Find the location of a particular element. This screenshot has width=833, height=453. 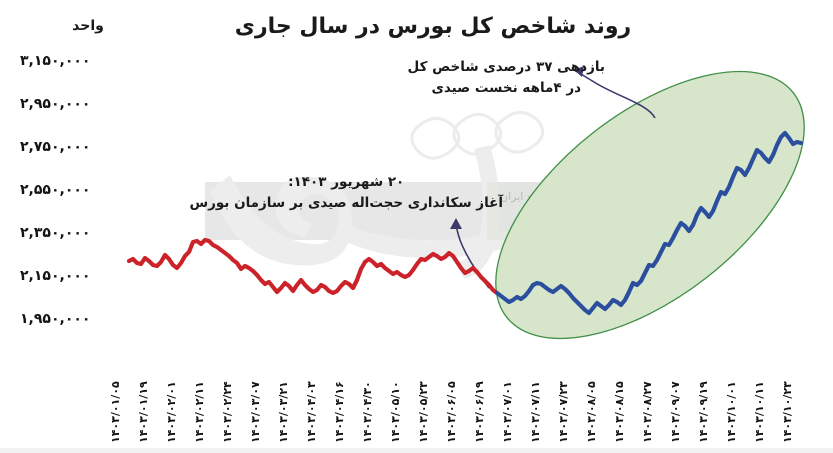

event-arrow-head is located at coordinates (456, 223).